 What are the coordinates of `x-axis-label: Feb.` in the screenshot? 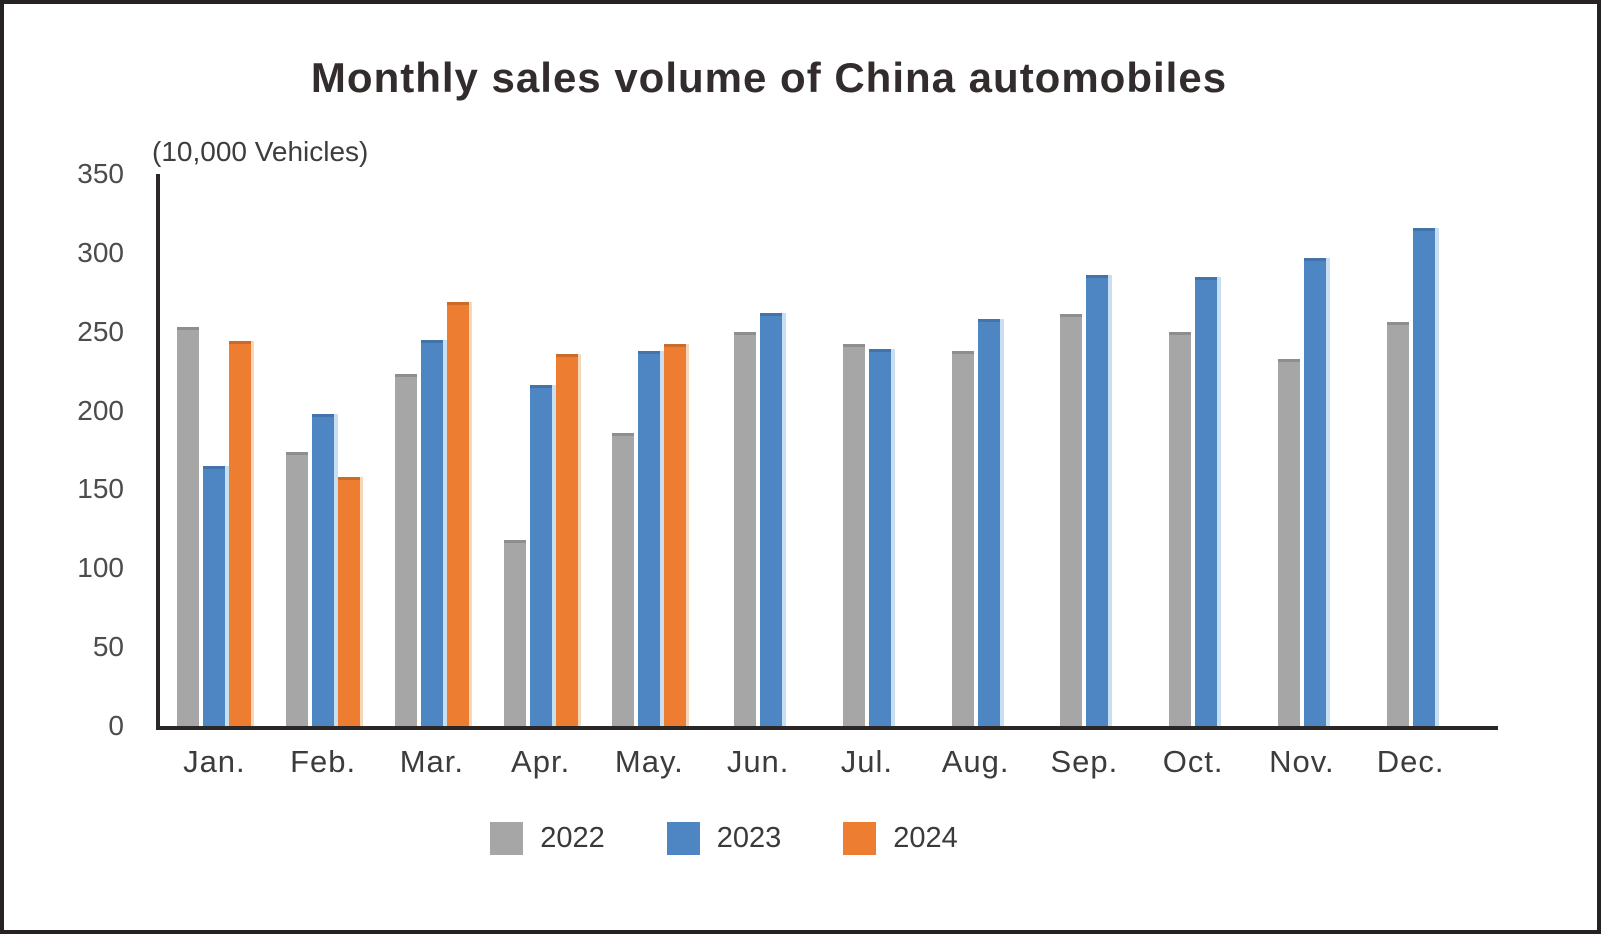 It's located at (323, 761).